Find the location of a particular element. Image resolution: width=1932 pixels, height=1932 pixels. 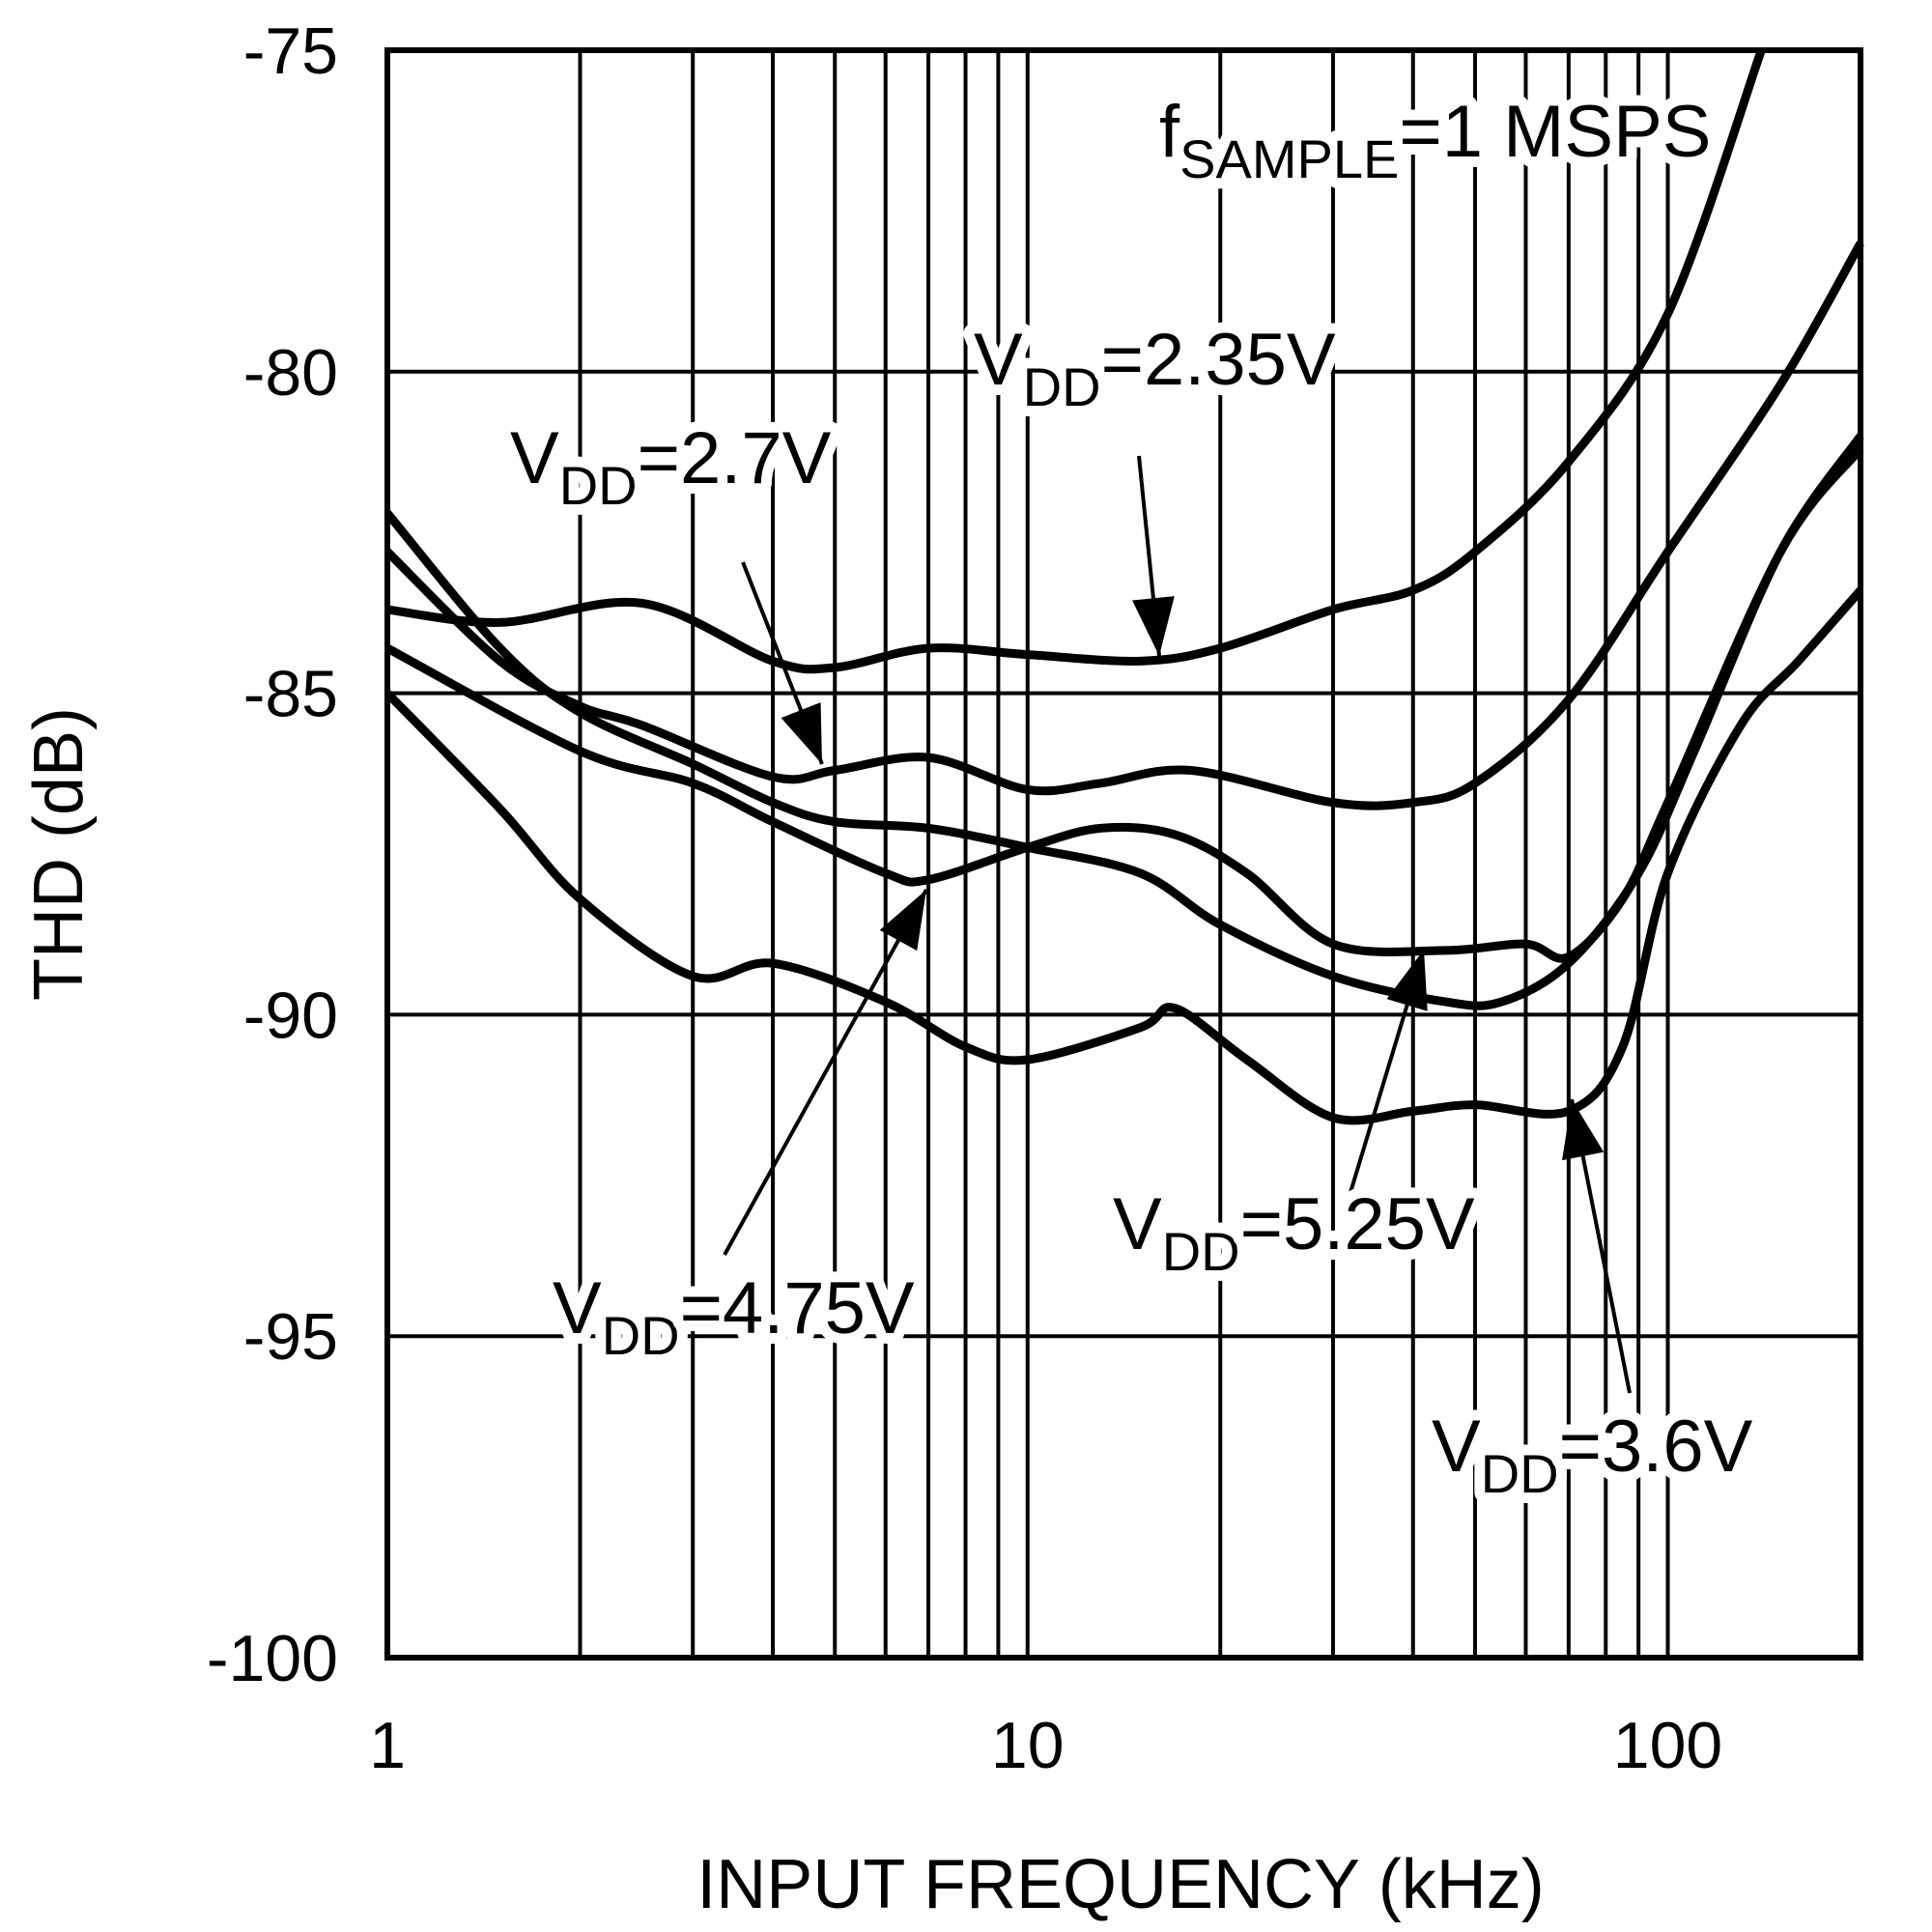

sample-rate-label: fSAMPLE=1 MSPS is located at coordinates (1435, 140).